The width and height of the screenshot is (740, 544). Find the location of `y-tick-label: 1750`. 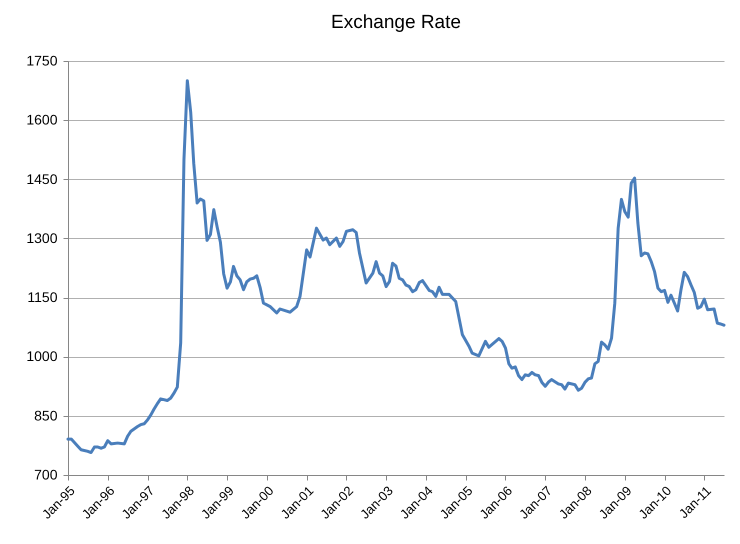

y-tick-label: 1750 is located at coordinates (42, 60).